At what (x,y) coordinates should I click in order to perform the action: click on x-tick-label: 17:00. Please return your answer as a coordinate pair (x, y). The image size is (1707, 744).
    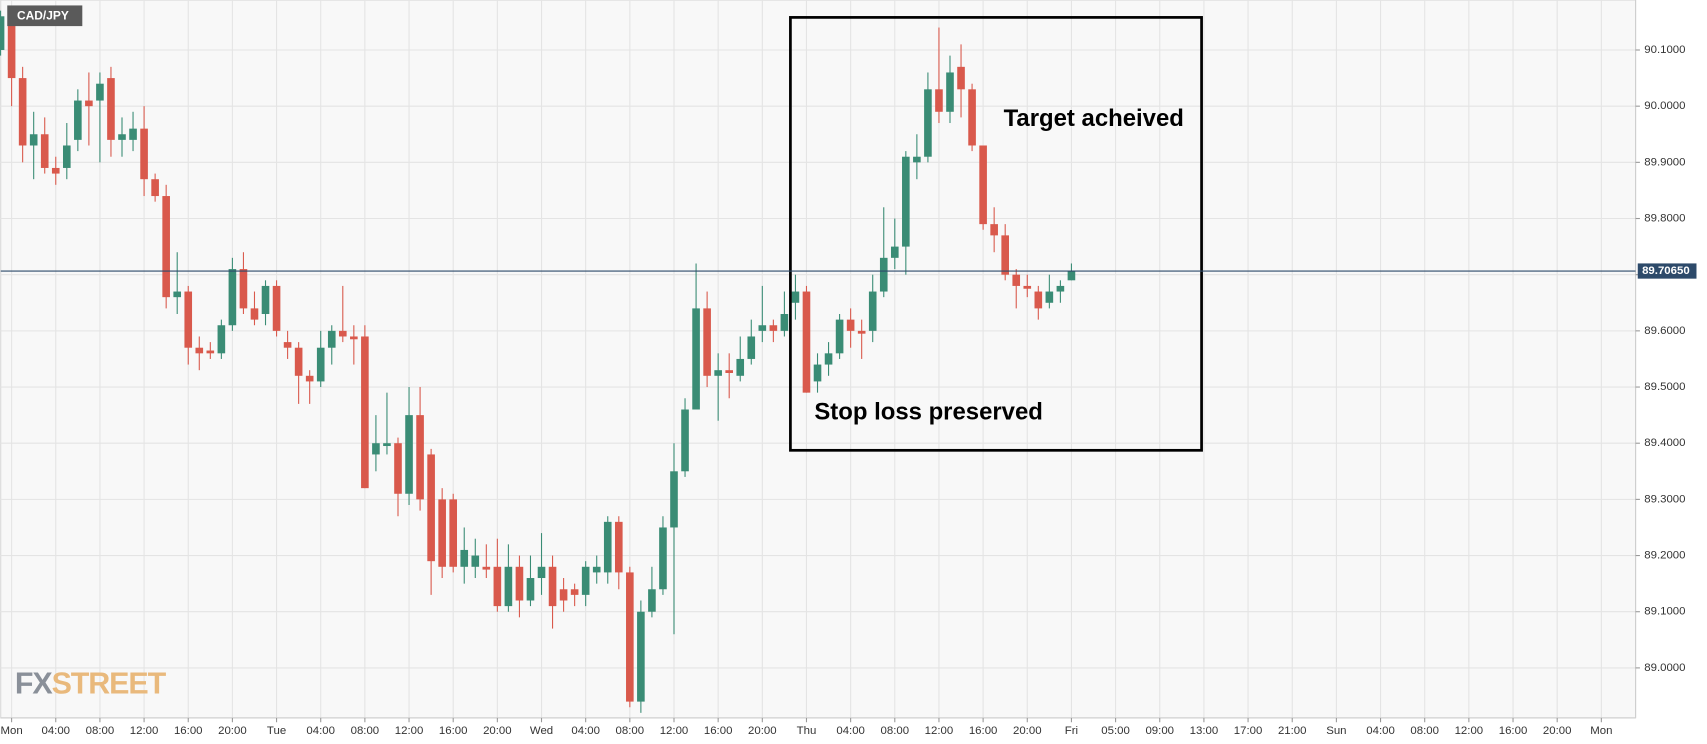
    Looking at the image, I should click on (1248, 731).